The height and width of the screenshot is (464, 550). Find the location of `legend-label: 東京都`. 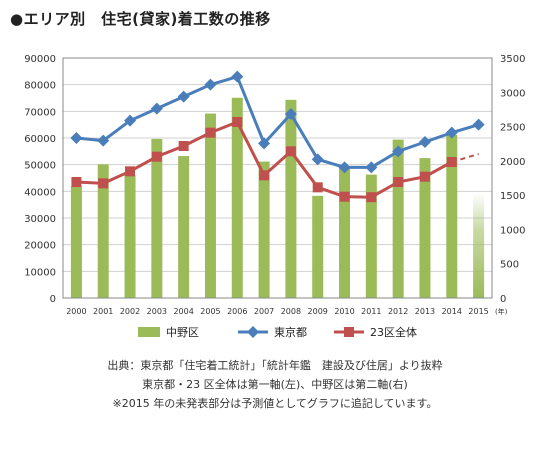

legend-label: 東京都 is located at coordinates (290, 332).